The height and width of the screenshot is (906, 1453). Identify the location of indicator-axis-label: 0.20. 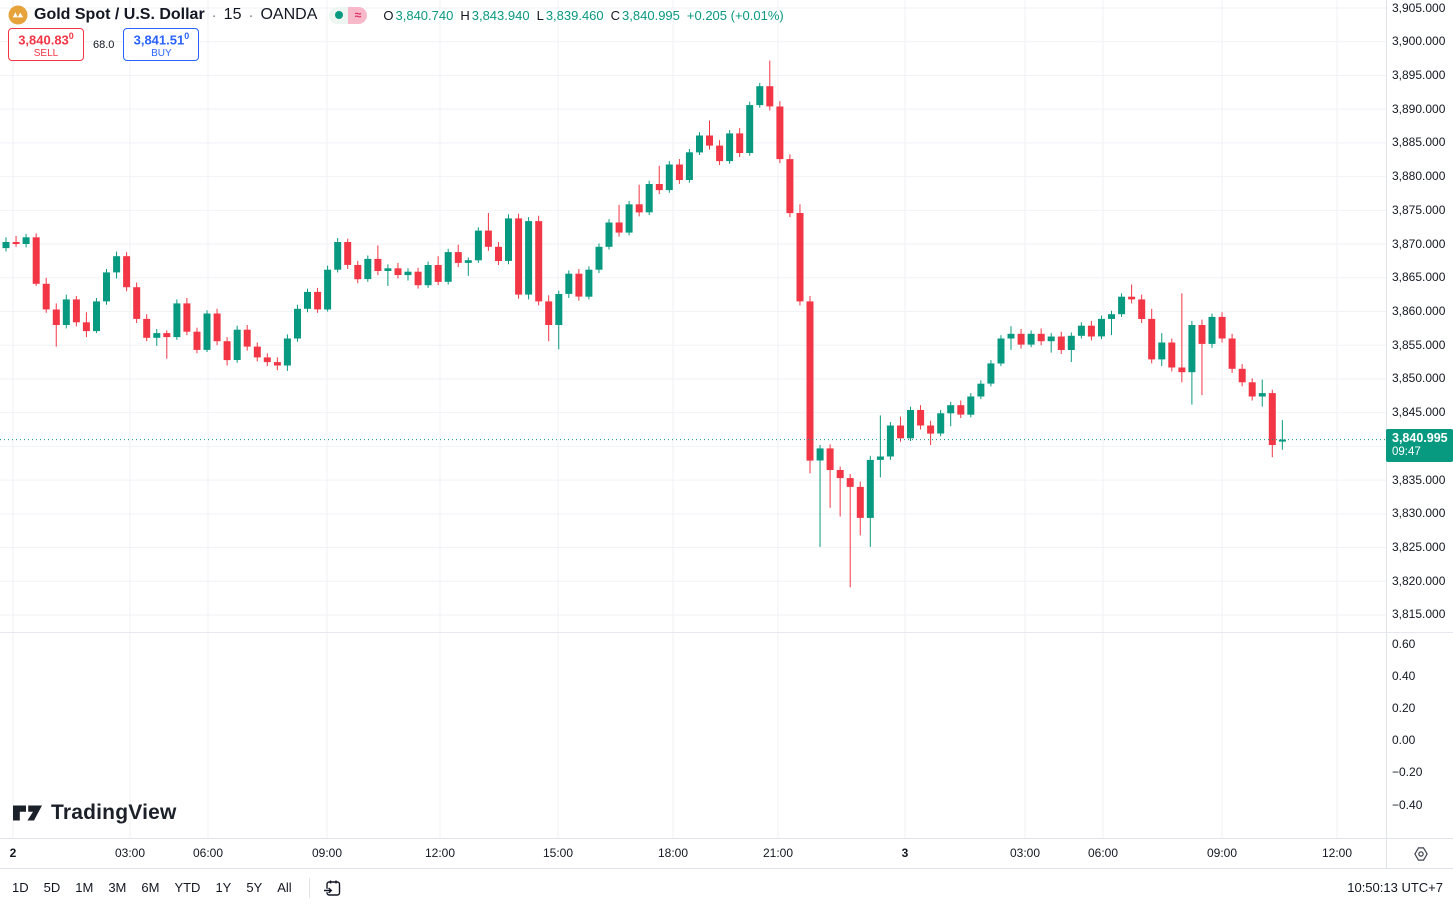
(1404, 707).